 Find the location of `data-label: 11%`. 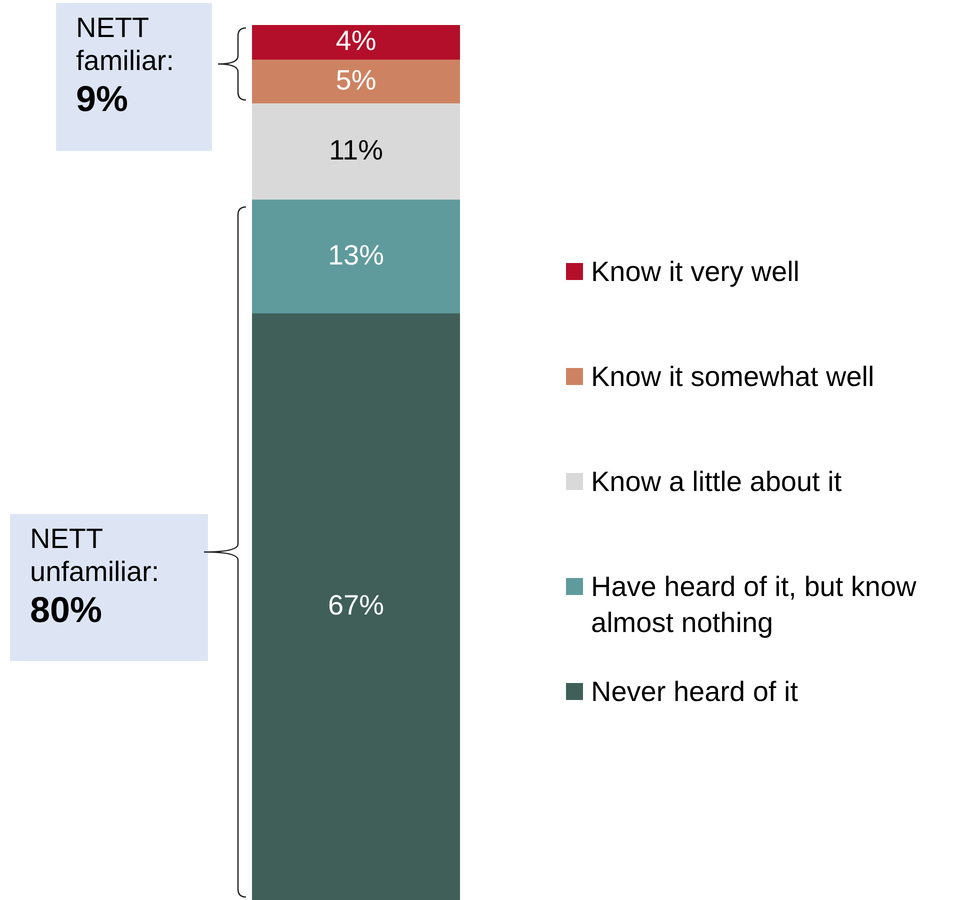

data-label: 11% is located at coordinates (356, 150).